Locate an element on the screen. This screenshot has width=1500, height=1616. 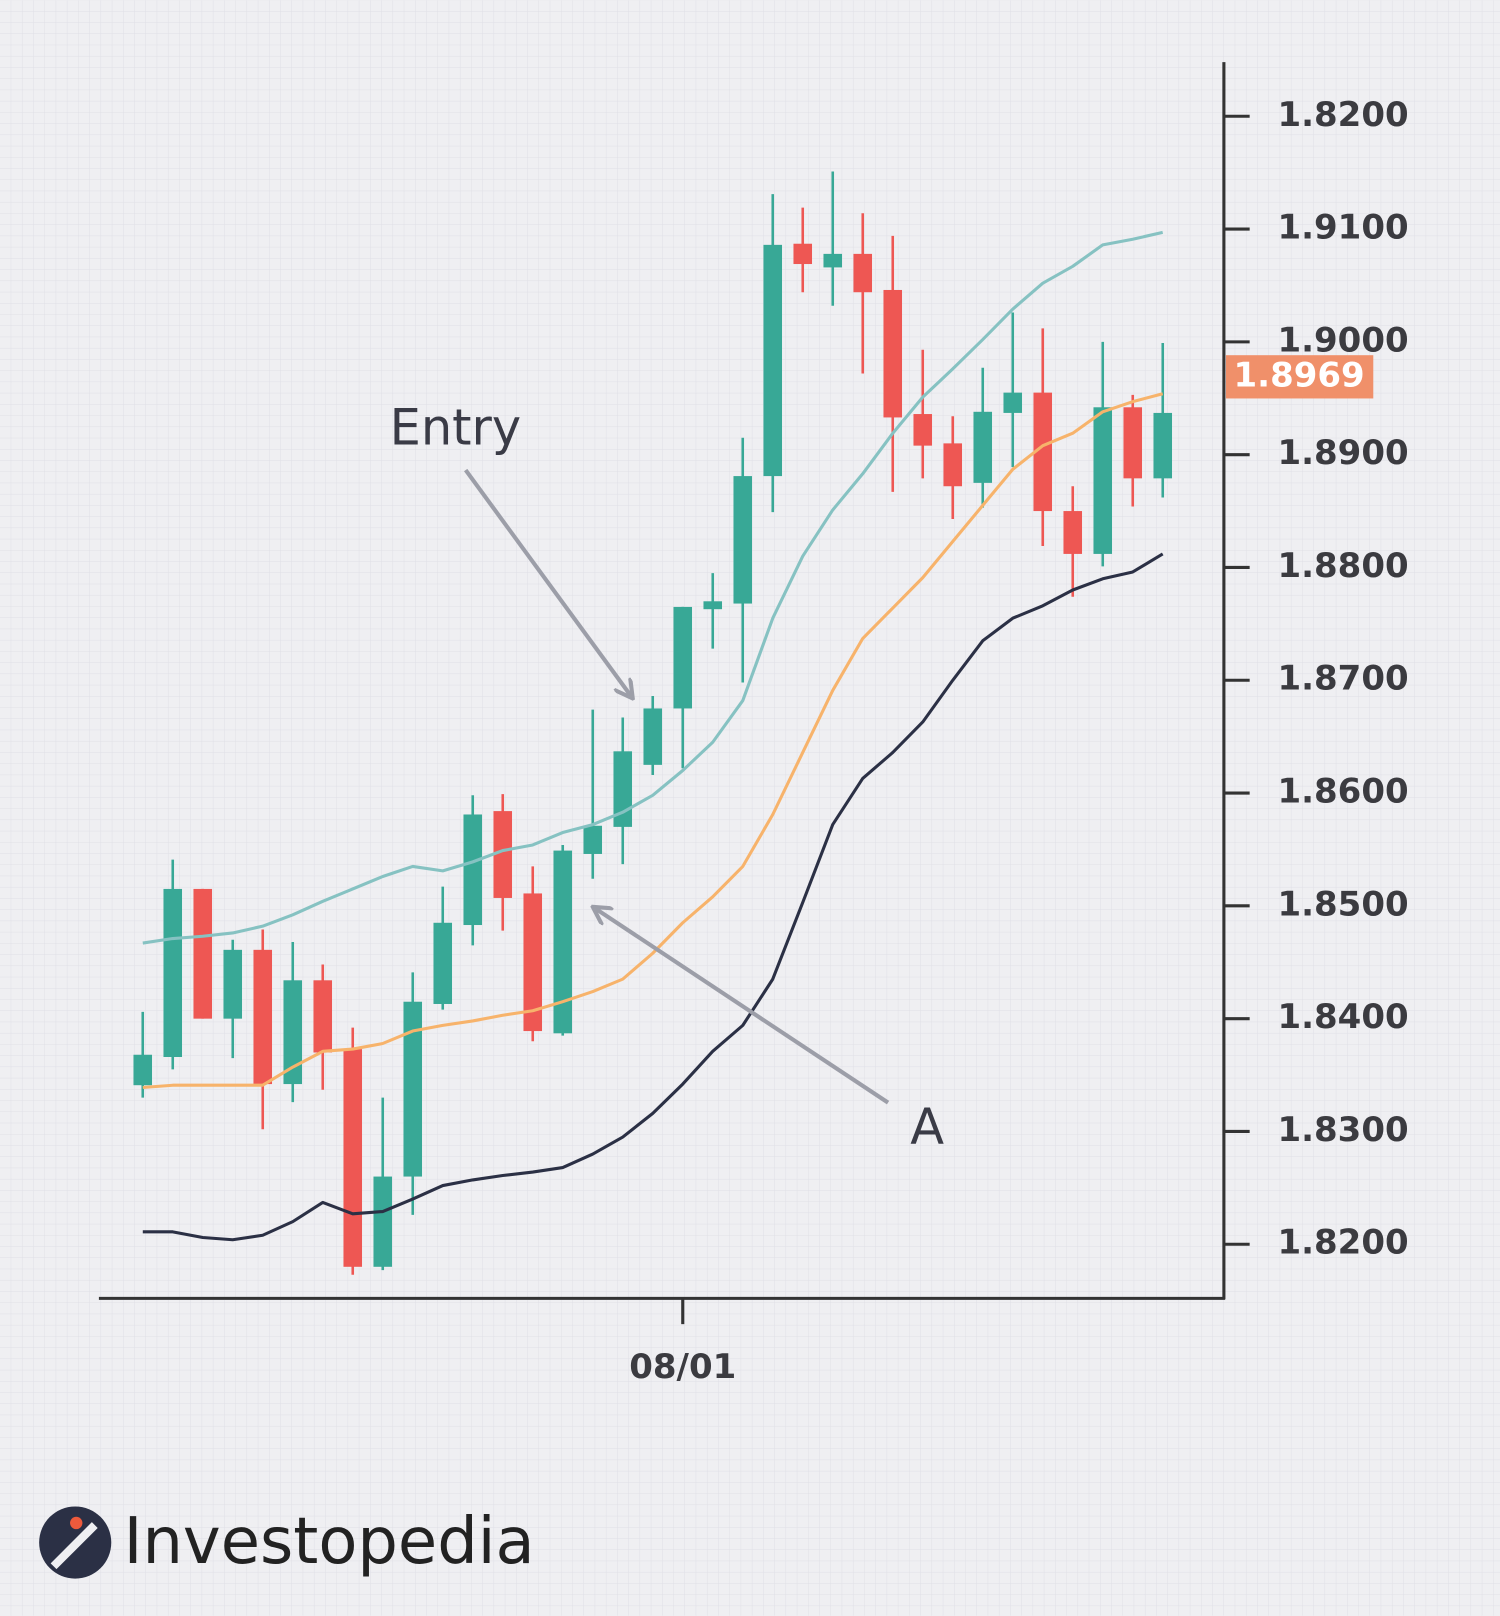
brand-name: Investopedia is located at coordinates (329, 1542).